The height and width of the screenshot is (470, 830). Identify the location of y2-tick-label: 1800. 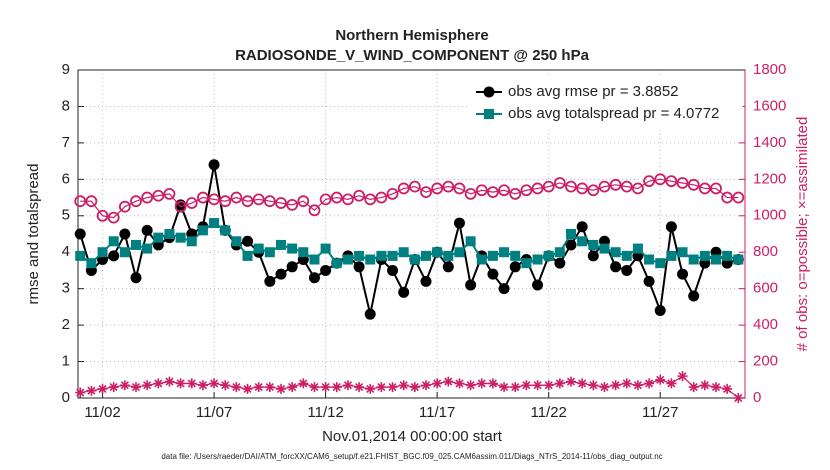
(769, 69).